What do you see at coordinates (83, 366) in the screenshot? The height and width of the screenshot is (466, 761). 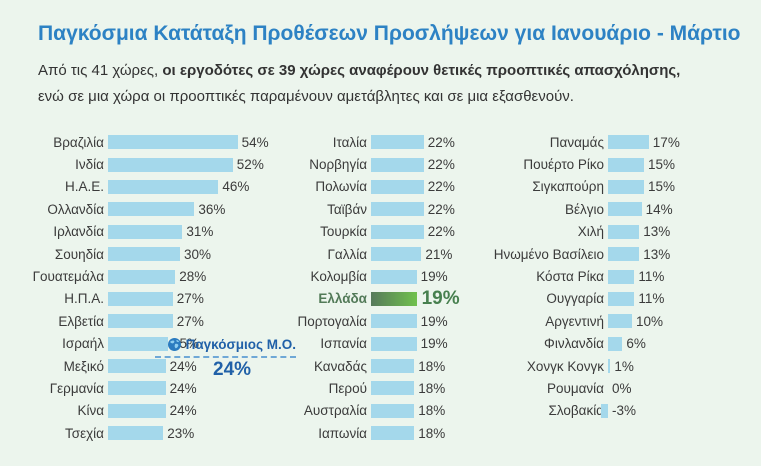 I see `country-label: Μεξικό` at bounding box center [83, 366].